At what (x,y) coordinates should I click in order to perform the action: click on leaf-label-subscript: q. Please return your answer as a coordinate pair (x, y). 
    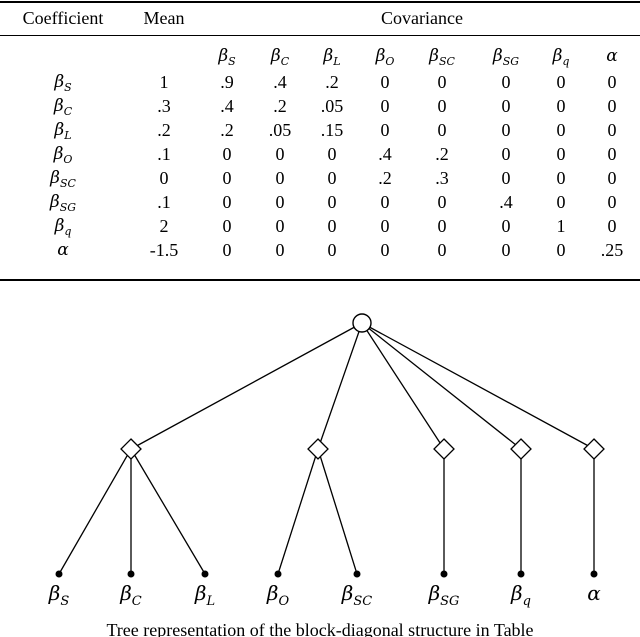
    Looking at the image, I should click on (527, 601).